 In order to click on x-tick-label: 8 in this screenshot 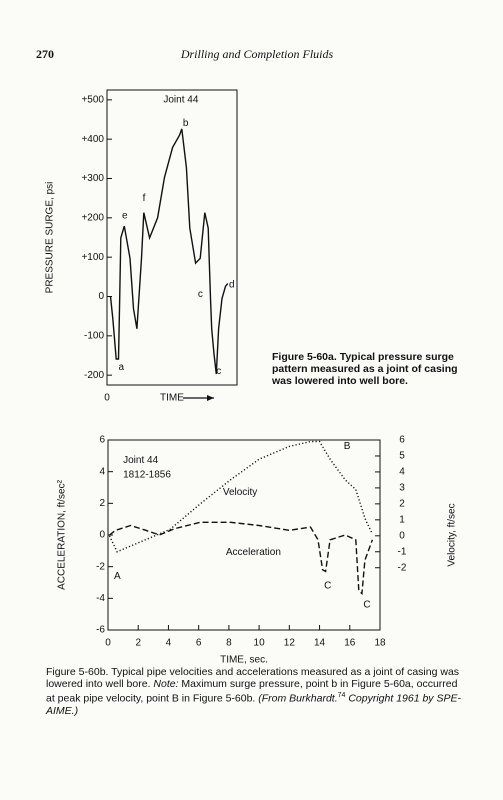, I will do `click(229, 643)`.